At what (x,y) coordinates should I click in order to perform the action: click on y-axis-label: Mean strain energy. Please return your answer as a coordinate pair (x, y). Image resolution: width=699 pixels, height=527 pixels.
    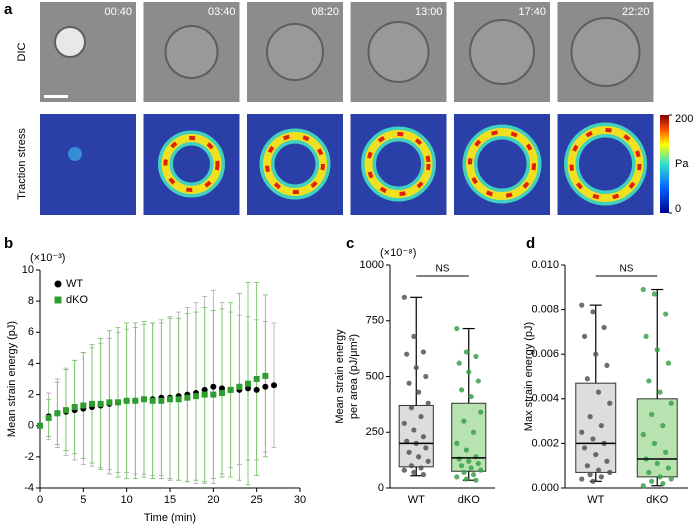
    Looking at the image, I should click on (340, 376).